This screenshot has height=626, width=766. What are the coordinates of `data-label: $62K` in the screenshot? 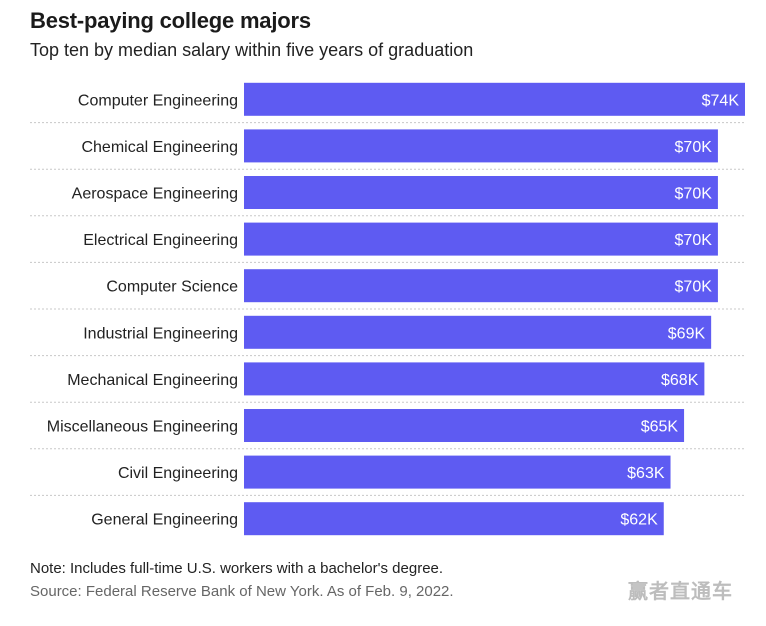 It's located at (639, 520).